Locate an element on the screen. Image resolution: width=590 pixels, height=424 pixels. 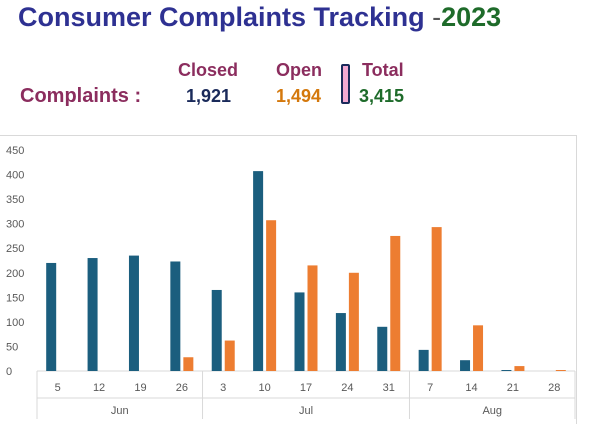
page-title: Consumer Complaints Tracking -2023 is located at coordinates (259, 17).